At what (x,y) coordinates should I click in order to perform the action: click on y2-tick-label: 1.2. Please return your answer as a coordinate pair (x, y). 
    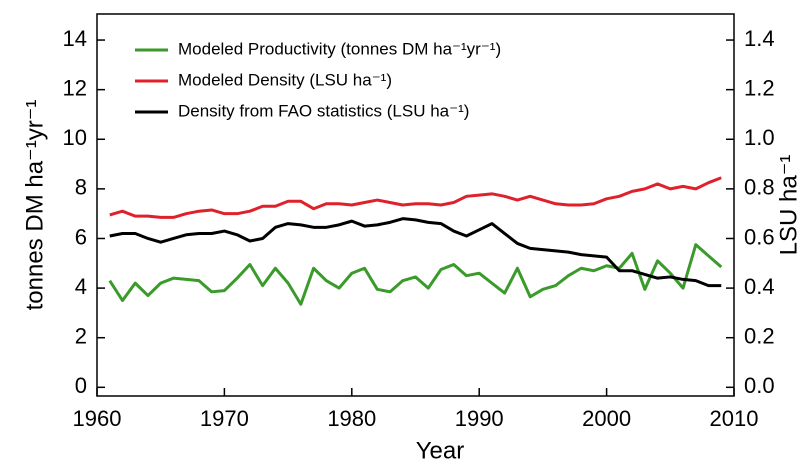
    Looking at the image, I should click on (759, 87).